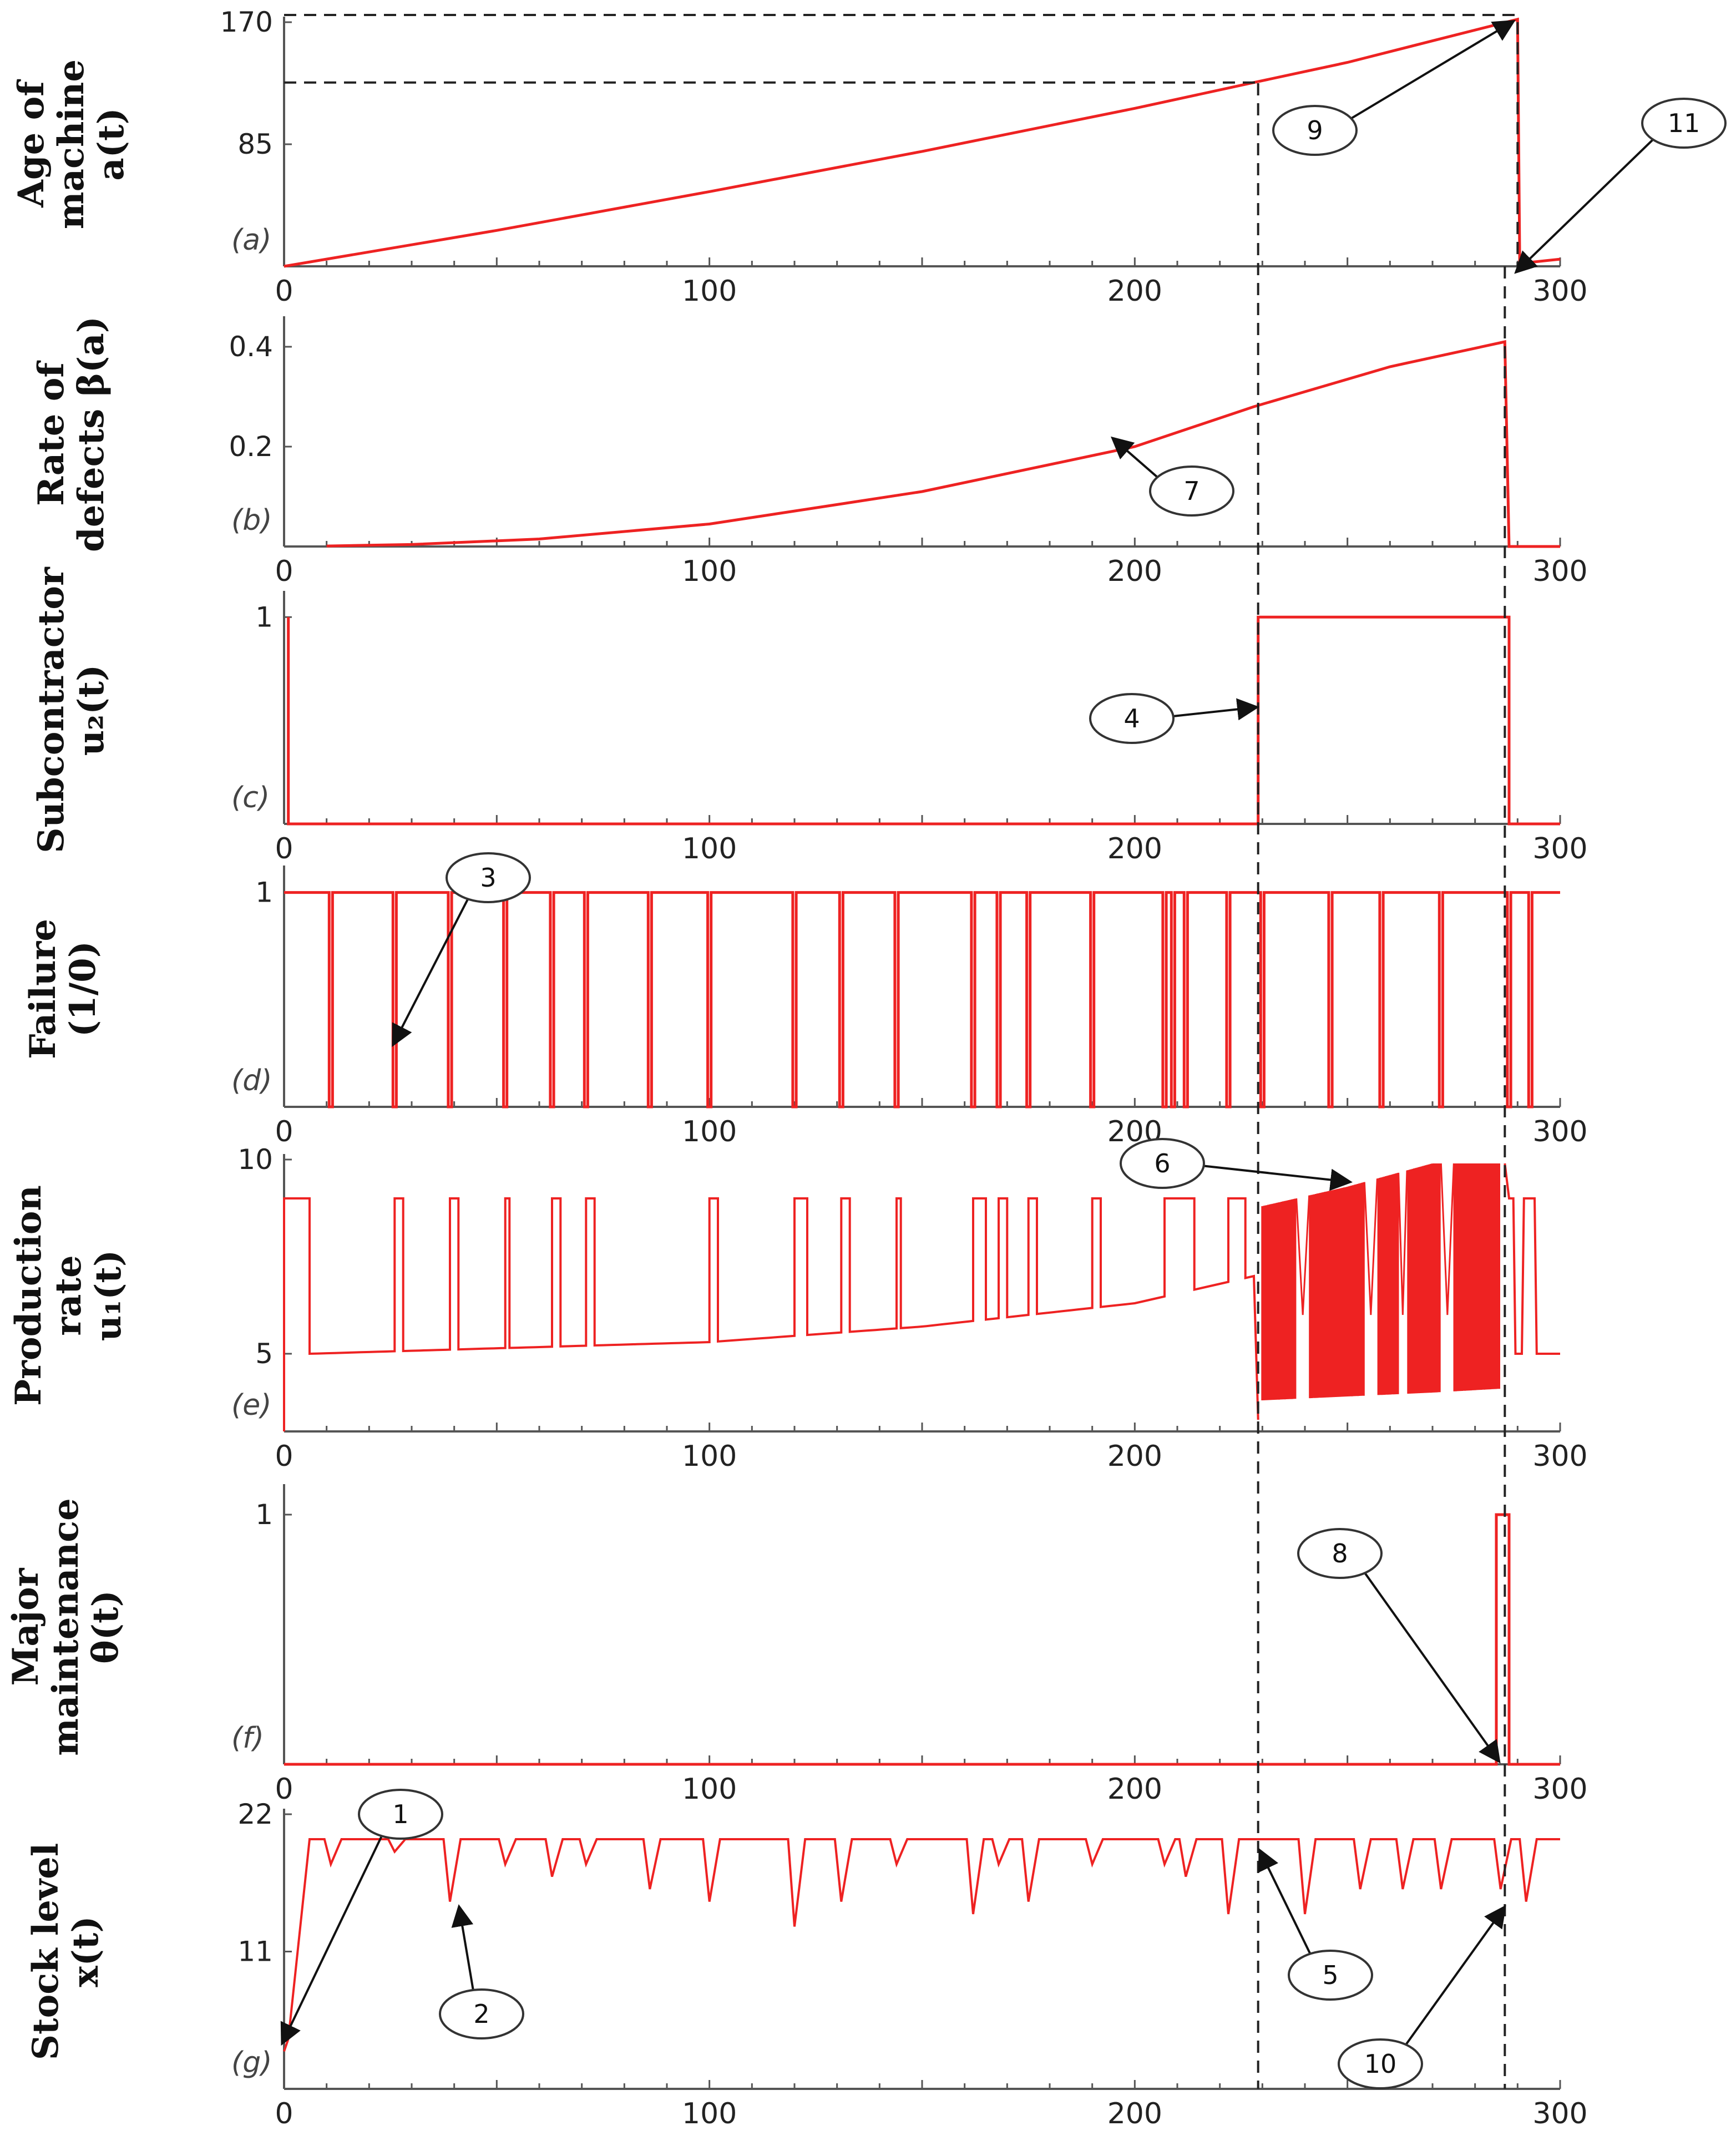  Describe the element at coordinates (1532, 1259) in the screenshot. I see `production-tail-line` at that location.